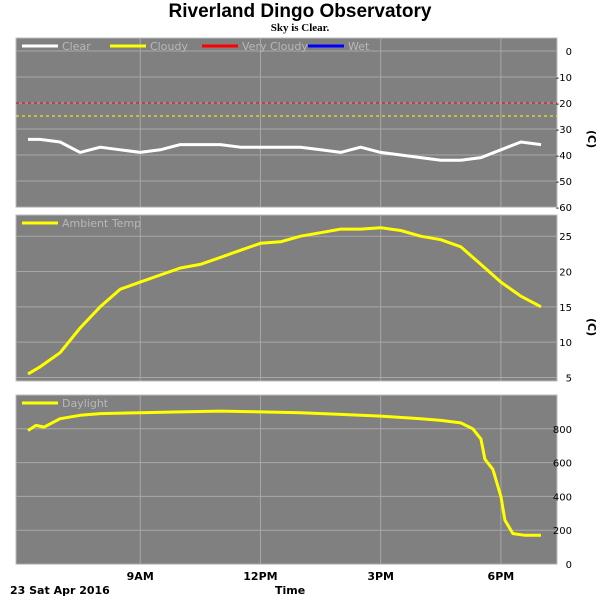 This screenshot has height=600, width=600. I want to click on y-tick-label: 200, so click(562, 531).